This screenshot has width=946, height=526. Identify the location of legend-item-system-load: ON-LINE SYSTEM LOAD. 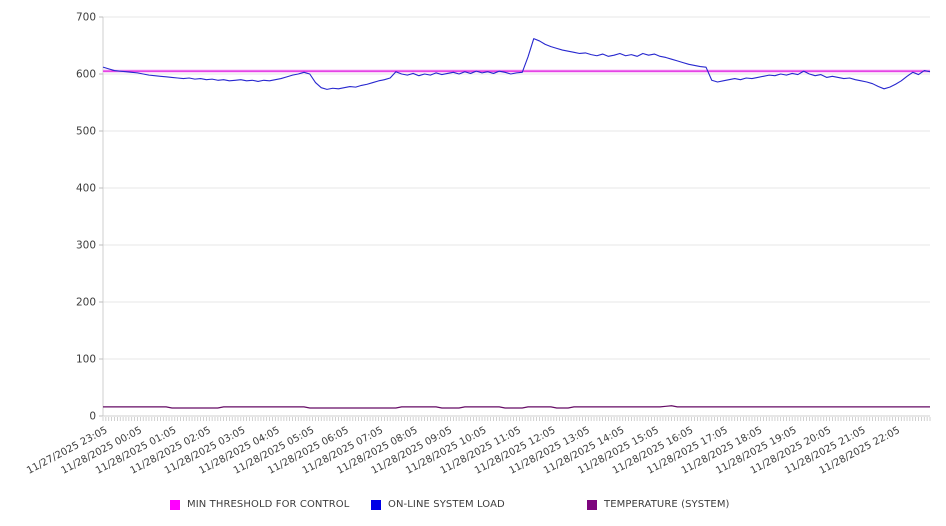
(438, 504).